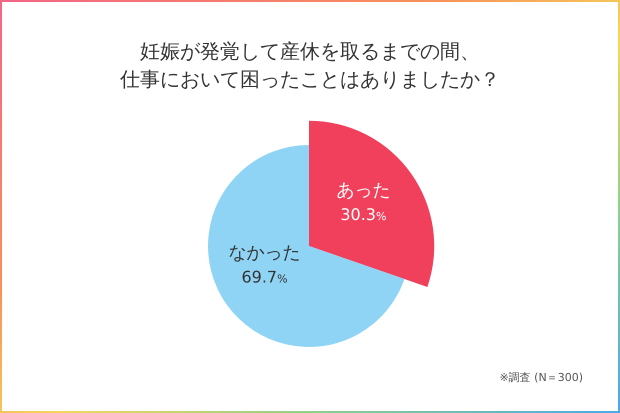 The height and width of the screenshot is (413, 620). I want to click on annotation: ※調査 (N＝300), so click(541, 377).